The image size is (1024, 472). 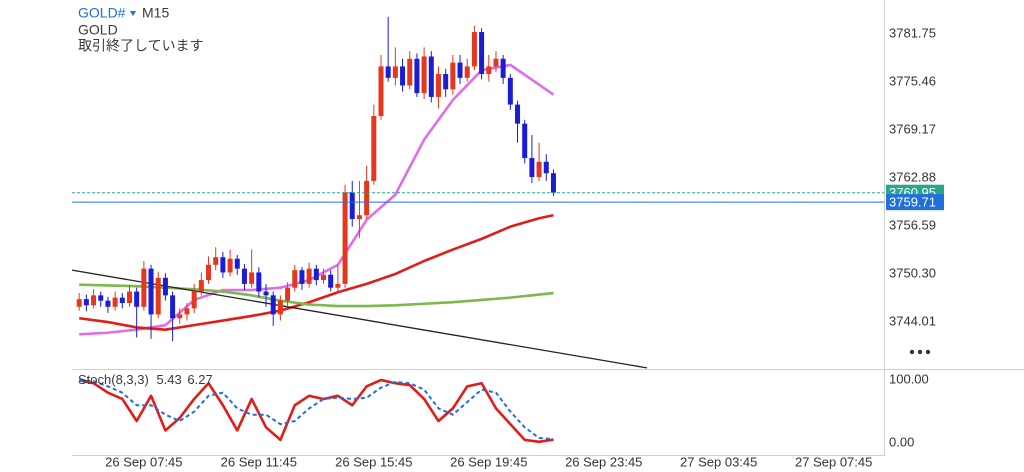 What do you see at coordinates (155, 13) in the screenshot?
I see `timeframe: M15` at bounding box center [155, 13].